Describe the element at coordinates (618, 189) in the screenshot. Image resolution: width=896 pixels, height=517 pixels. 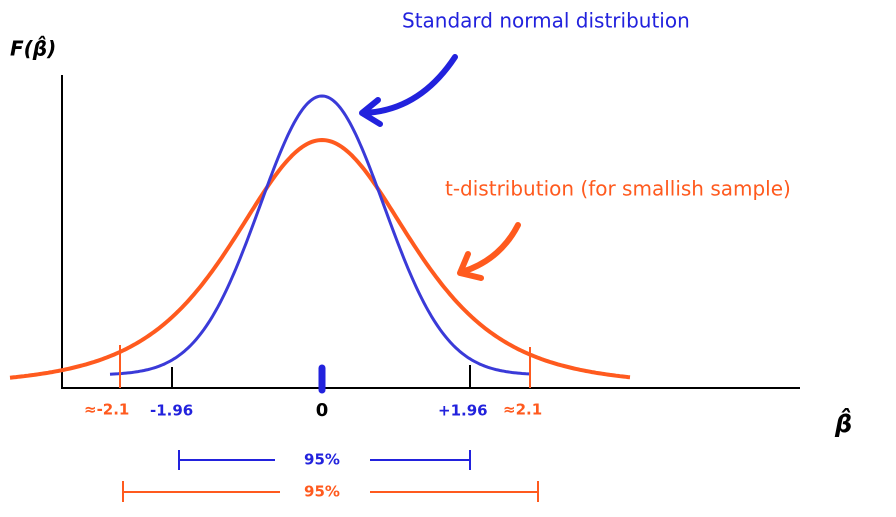
I see `t-title: t-distribution (for smallish sample)` at that location.